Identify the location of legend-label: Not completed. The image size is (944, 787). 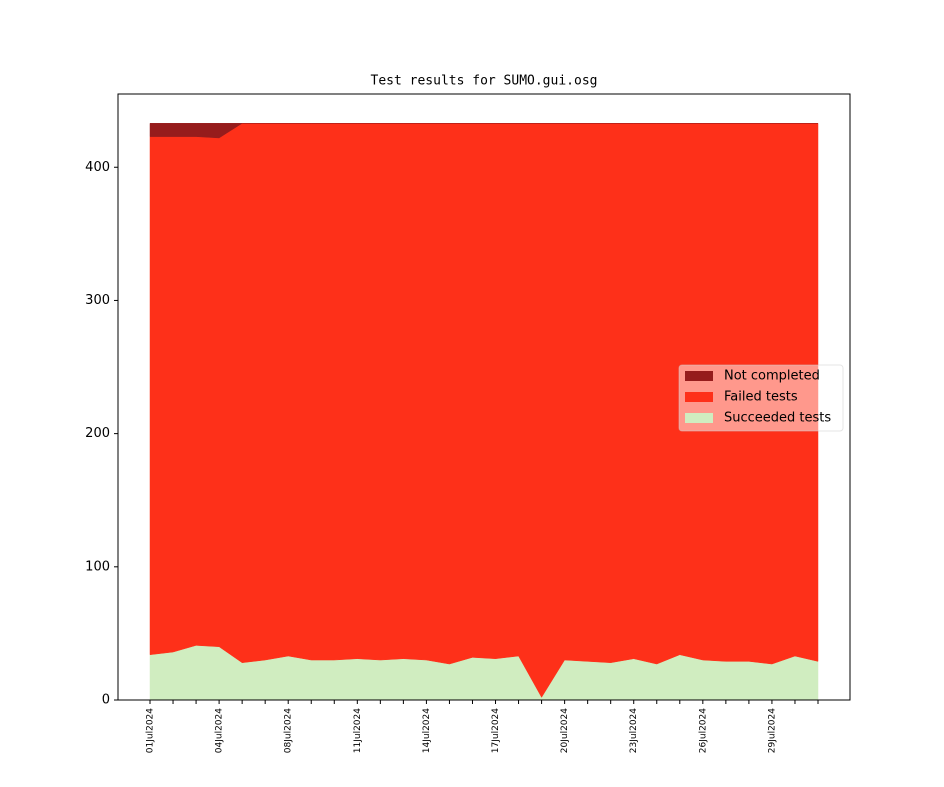
(772, 376).